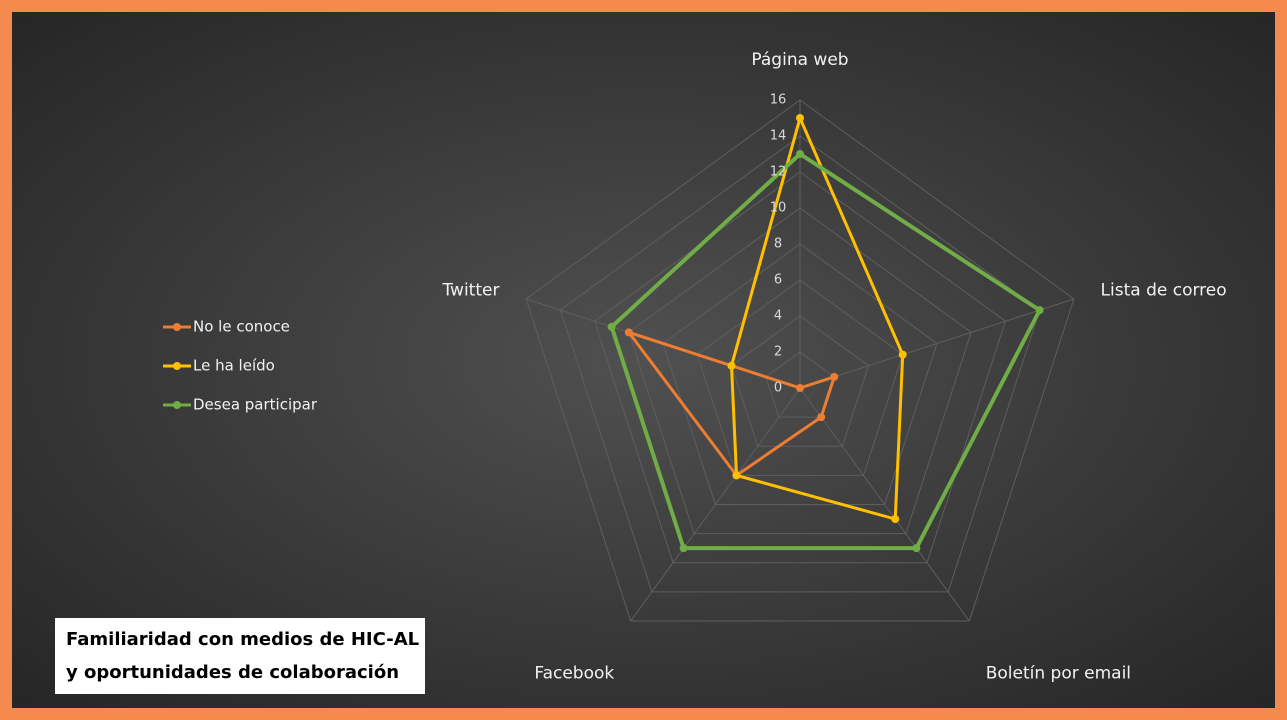 The image size is (1287, 720). What do you see at coordinates (1058, 674) in the screenshot?
I see `category-label: Boletín por email` at bounding box center [1058, 674].